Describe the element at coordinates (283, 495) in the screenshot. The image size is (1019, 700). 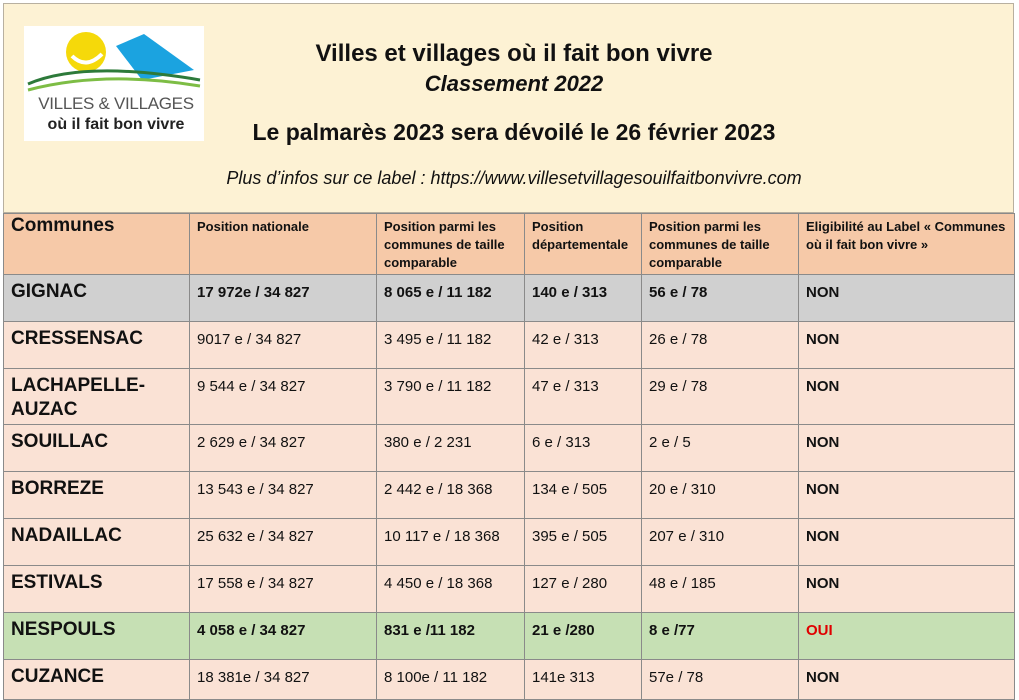
I see `position-nationale: 13 543 e / 34 827` at that location.